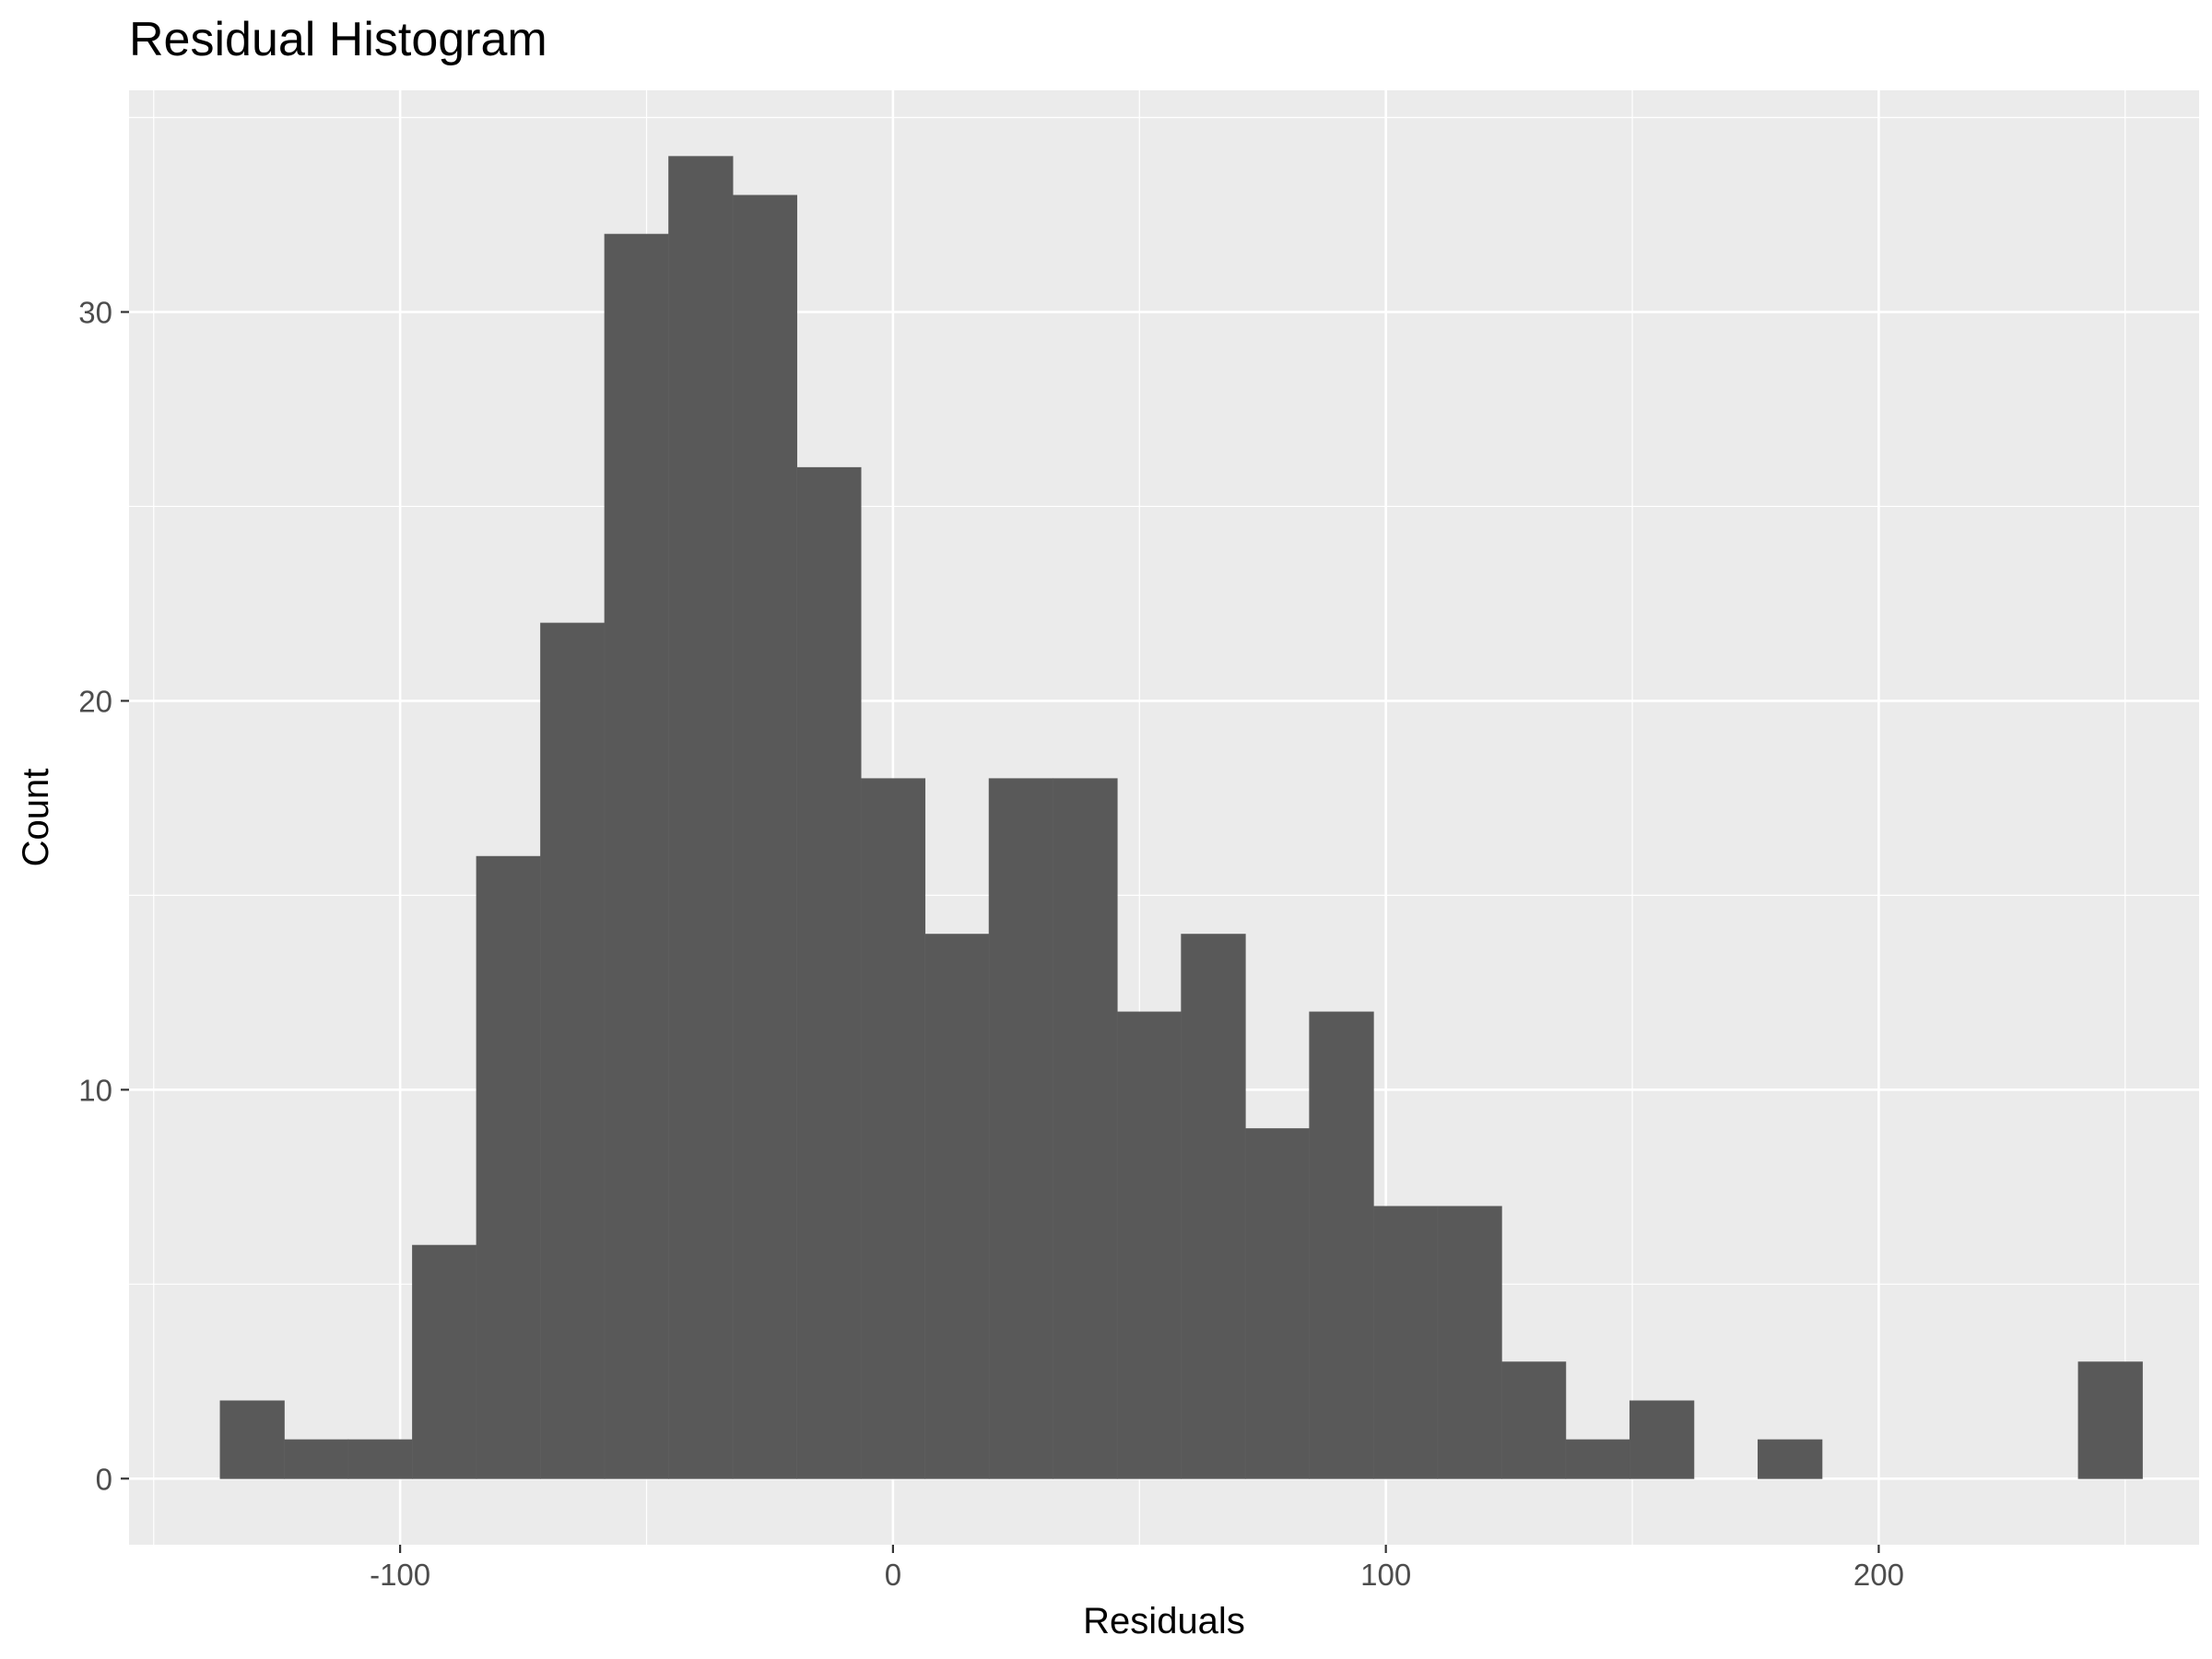 The image size is (2212, 1659). I want to click on y-tick-label: 30, so click(95, 312).